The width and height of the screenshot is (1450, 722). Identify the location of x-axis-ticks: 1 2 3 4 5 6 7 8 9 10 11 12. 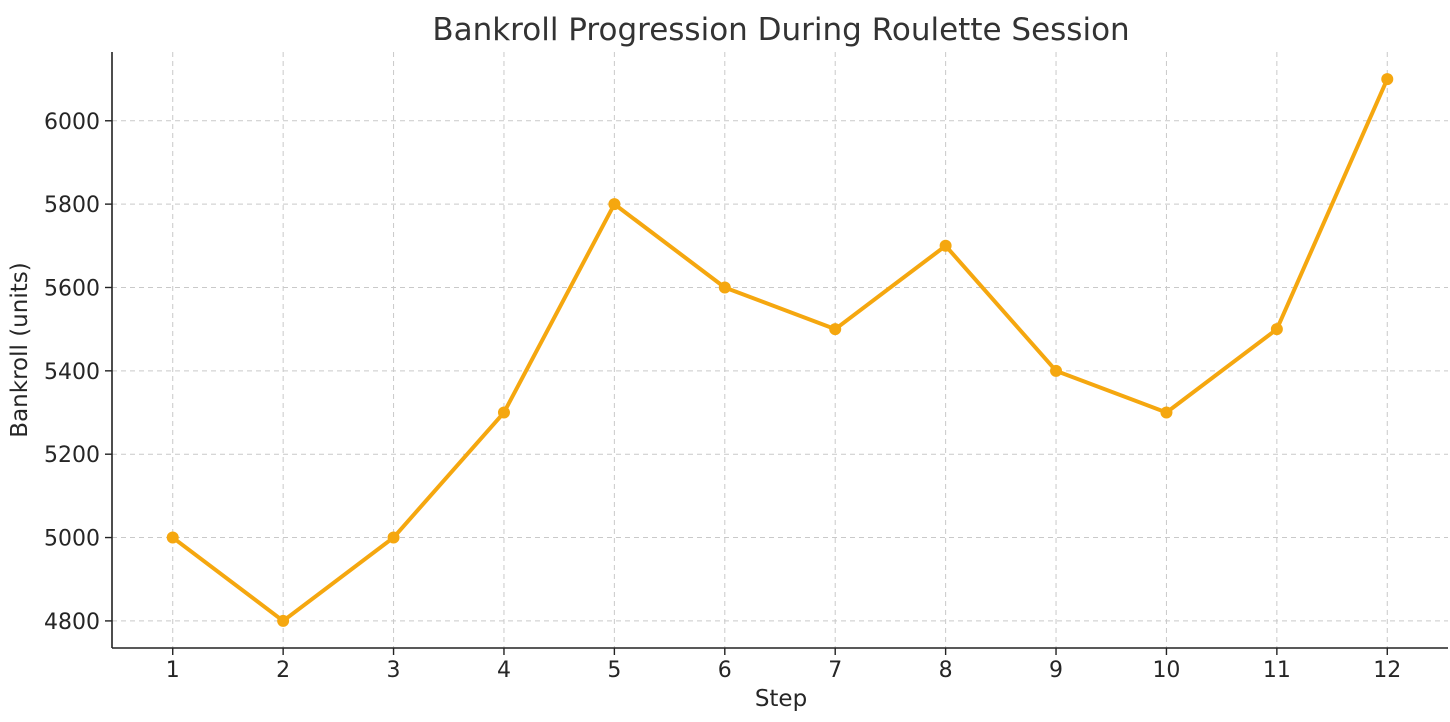
(783, 665).